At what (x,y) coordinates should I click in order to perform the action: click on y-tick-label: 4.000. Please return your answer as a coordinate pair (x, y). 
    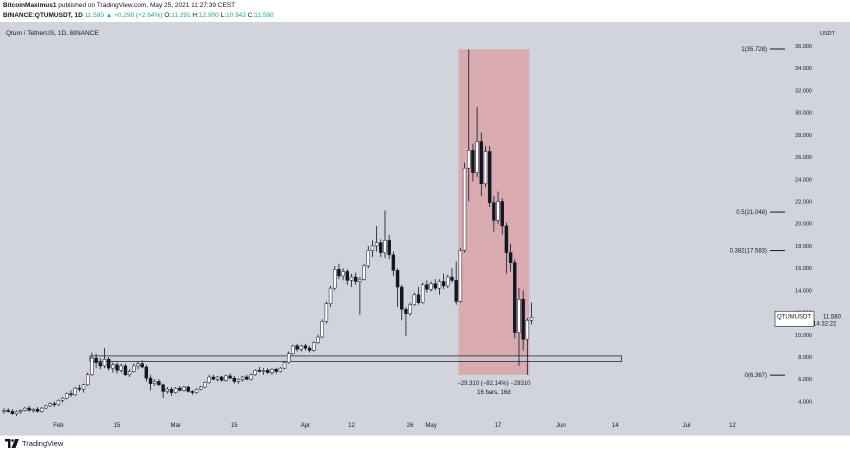
    Looking at the image, I should click on (805, 402).